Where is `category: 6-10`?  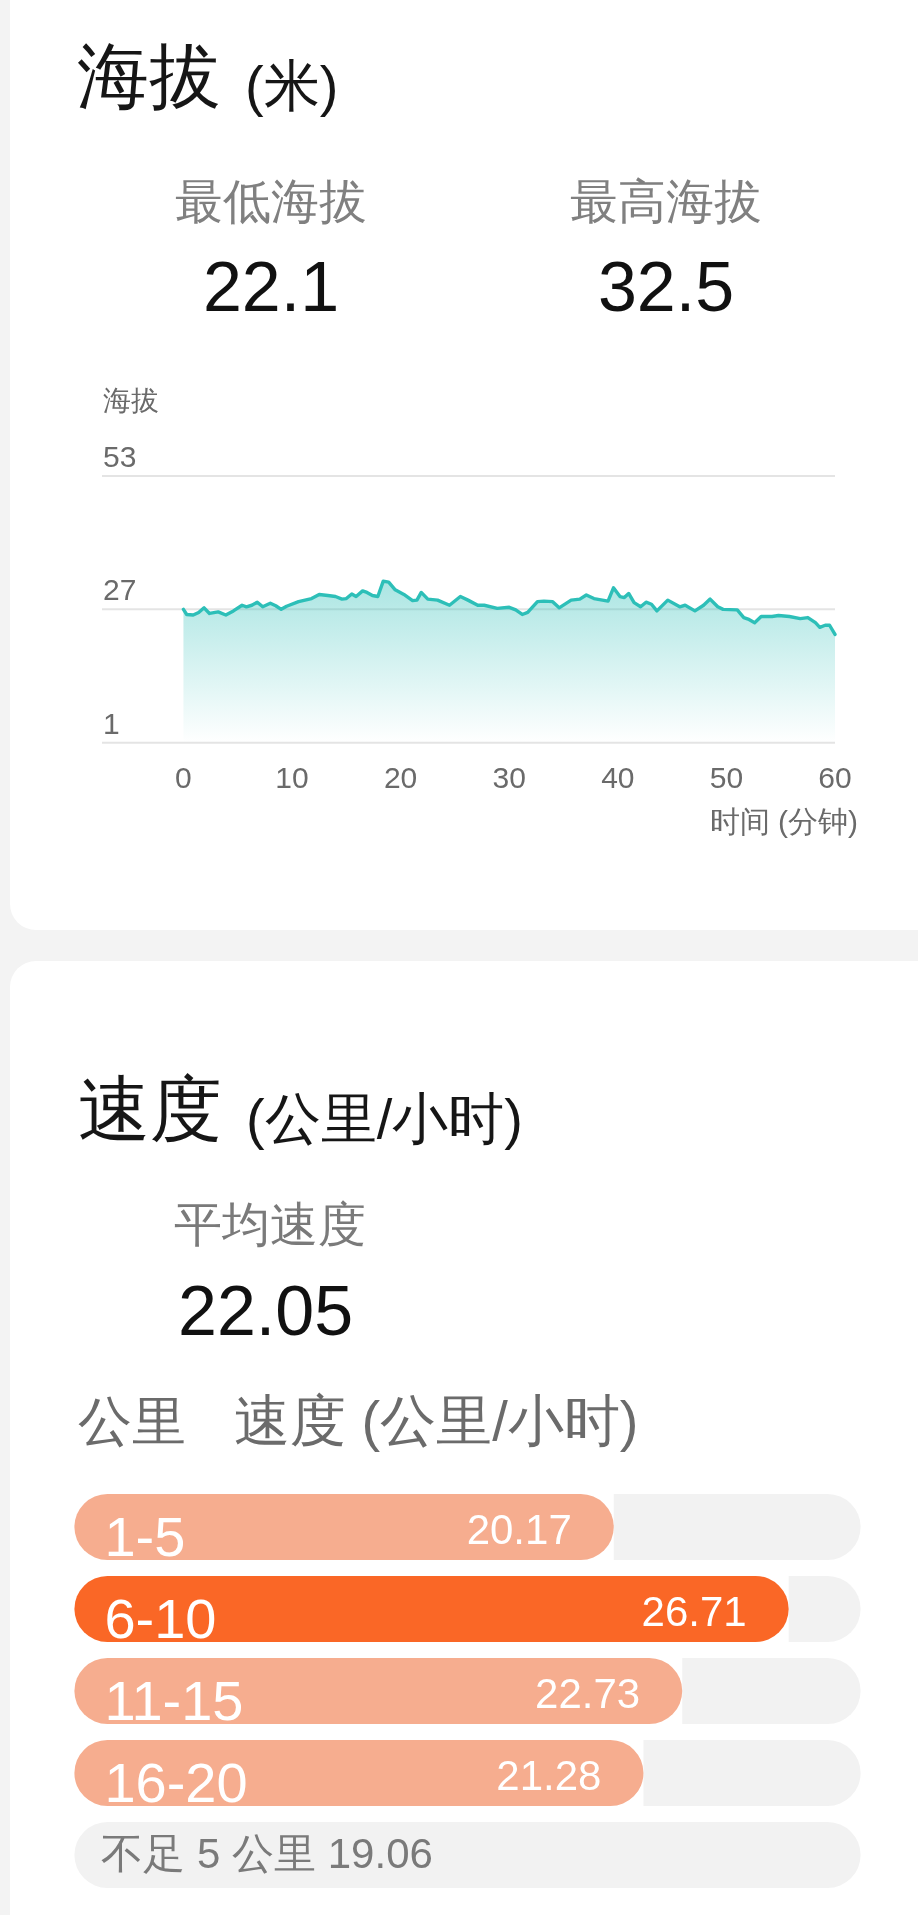 category: 6-10 is located at coordinates (160, 1618).